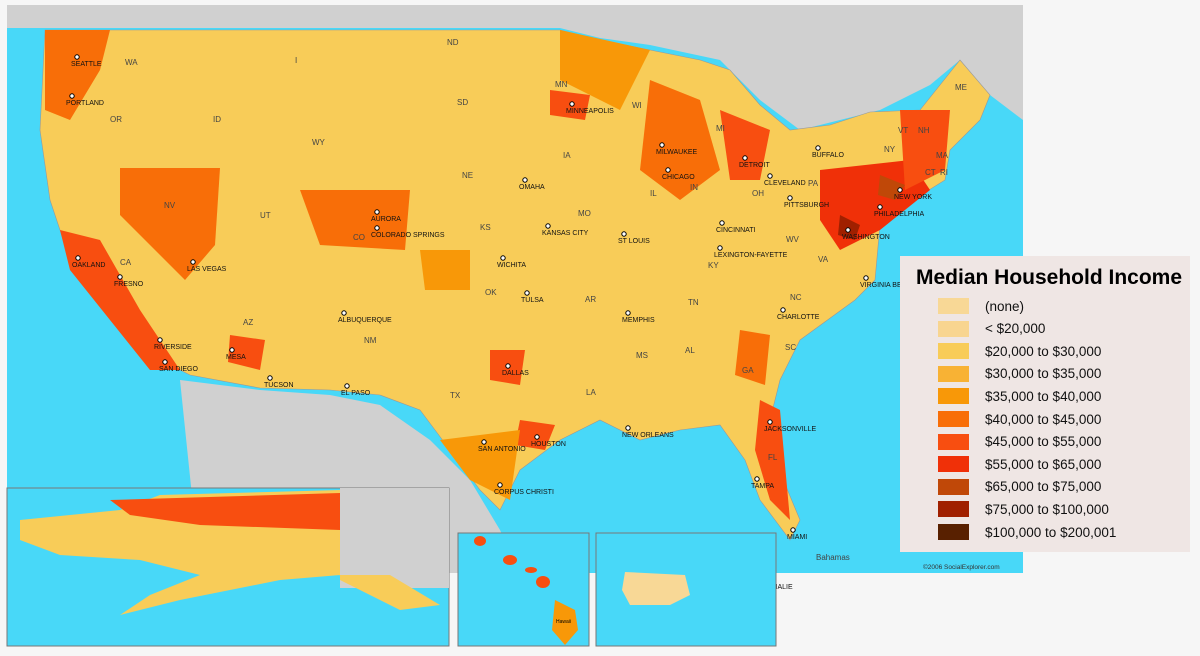 Image resolution: width=1200 pixels, height=656 pixels. I want to click on city-marker: MESA, so click(236, 354).